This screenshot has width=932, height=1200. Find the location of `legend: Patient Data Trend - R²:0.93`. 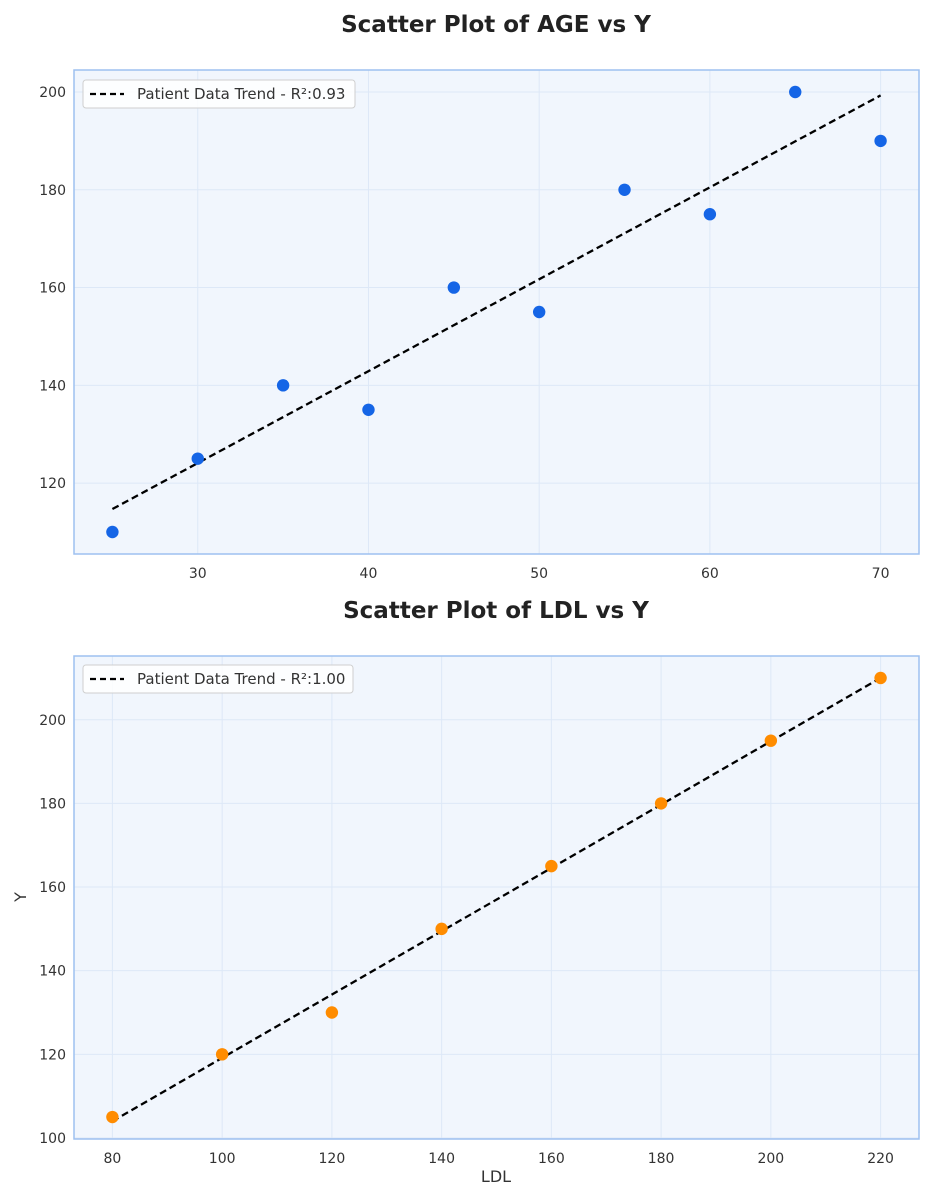

legend: Patient Data Trend - R²:0.93 is located at coordinates (219, 94).